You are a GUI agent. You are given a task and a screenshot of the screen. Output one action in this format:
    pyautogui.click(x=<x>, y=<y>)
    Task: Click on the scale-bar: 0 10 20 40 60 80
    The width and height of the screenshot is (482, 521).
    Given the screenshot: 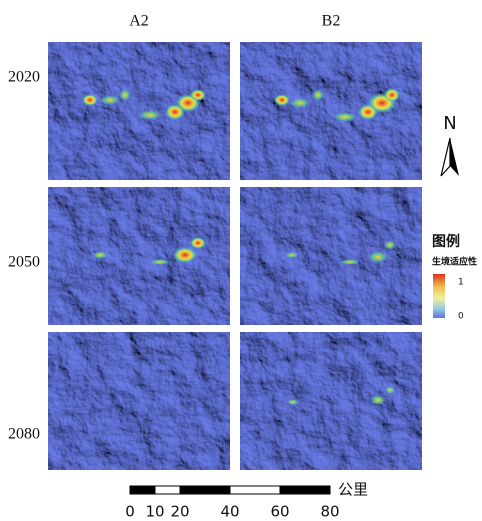 What is the action you would take?
    pyautogui.click(x=232, y=503)
    